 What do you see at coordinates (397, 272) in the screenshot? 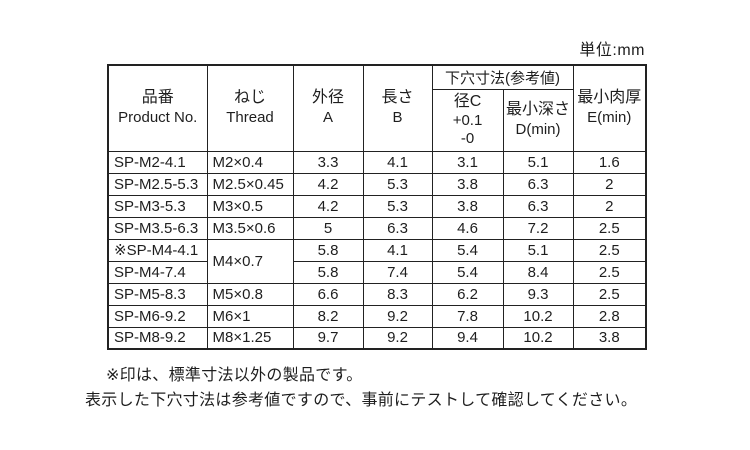
I see `cell-length-b: 7.4` at bounding box center [397, 272].